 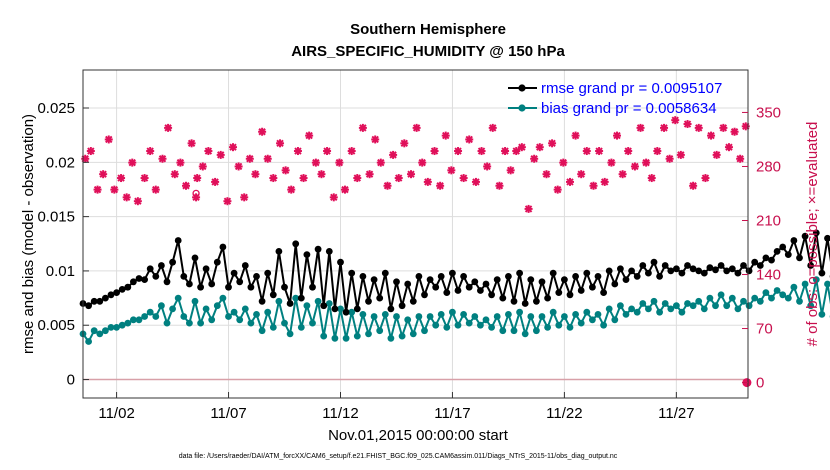 What do you see at coordinates (522, 88) in the screenshot?
I see `legend-marker-rmse` at bounding box center [522, 88].